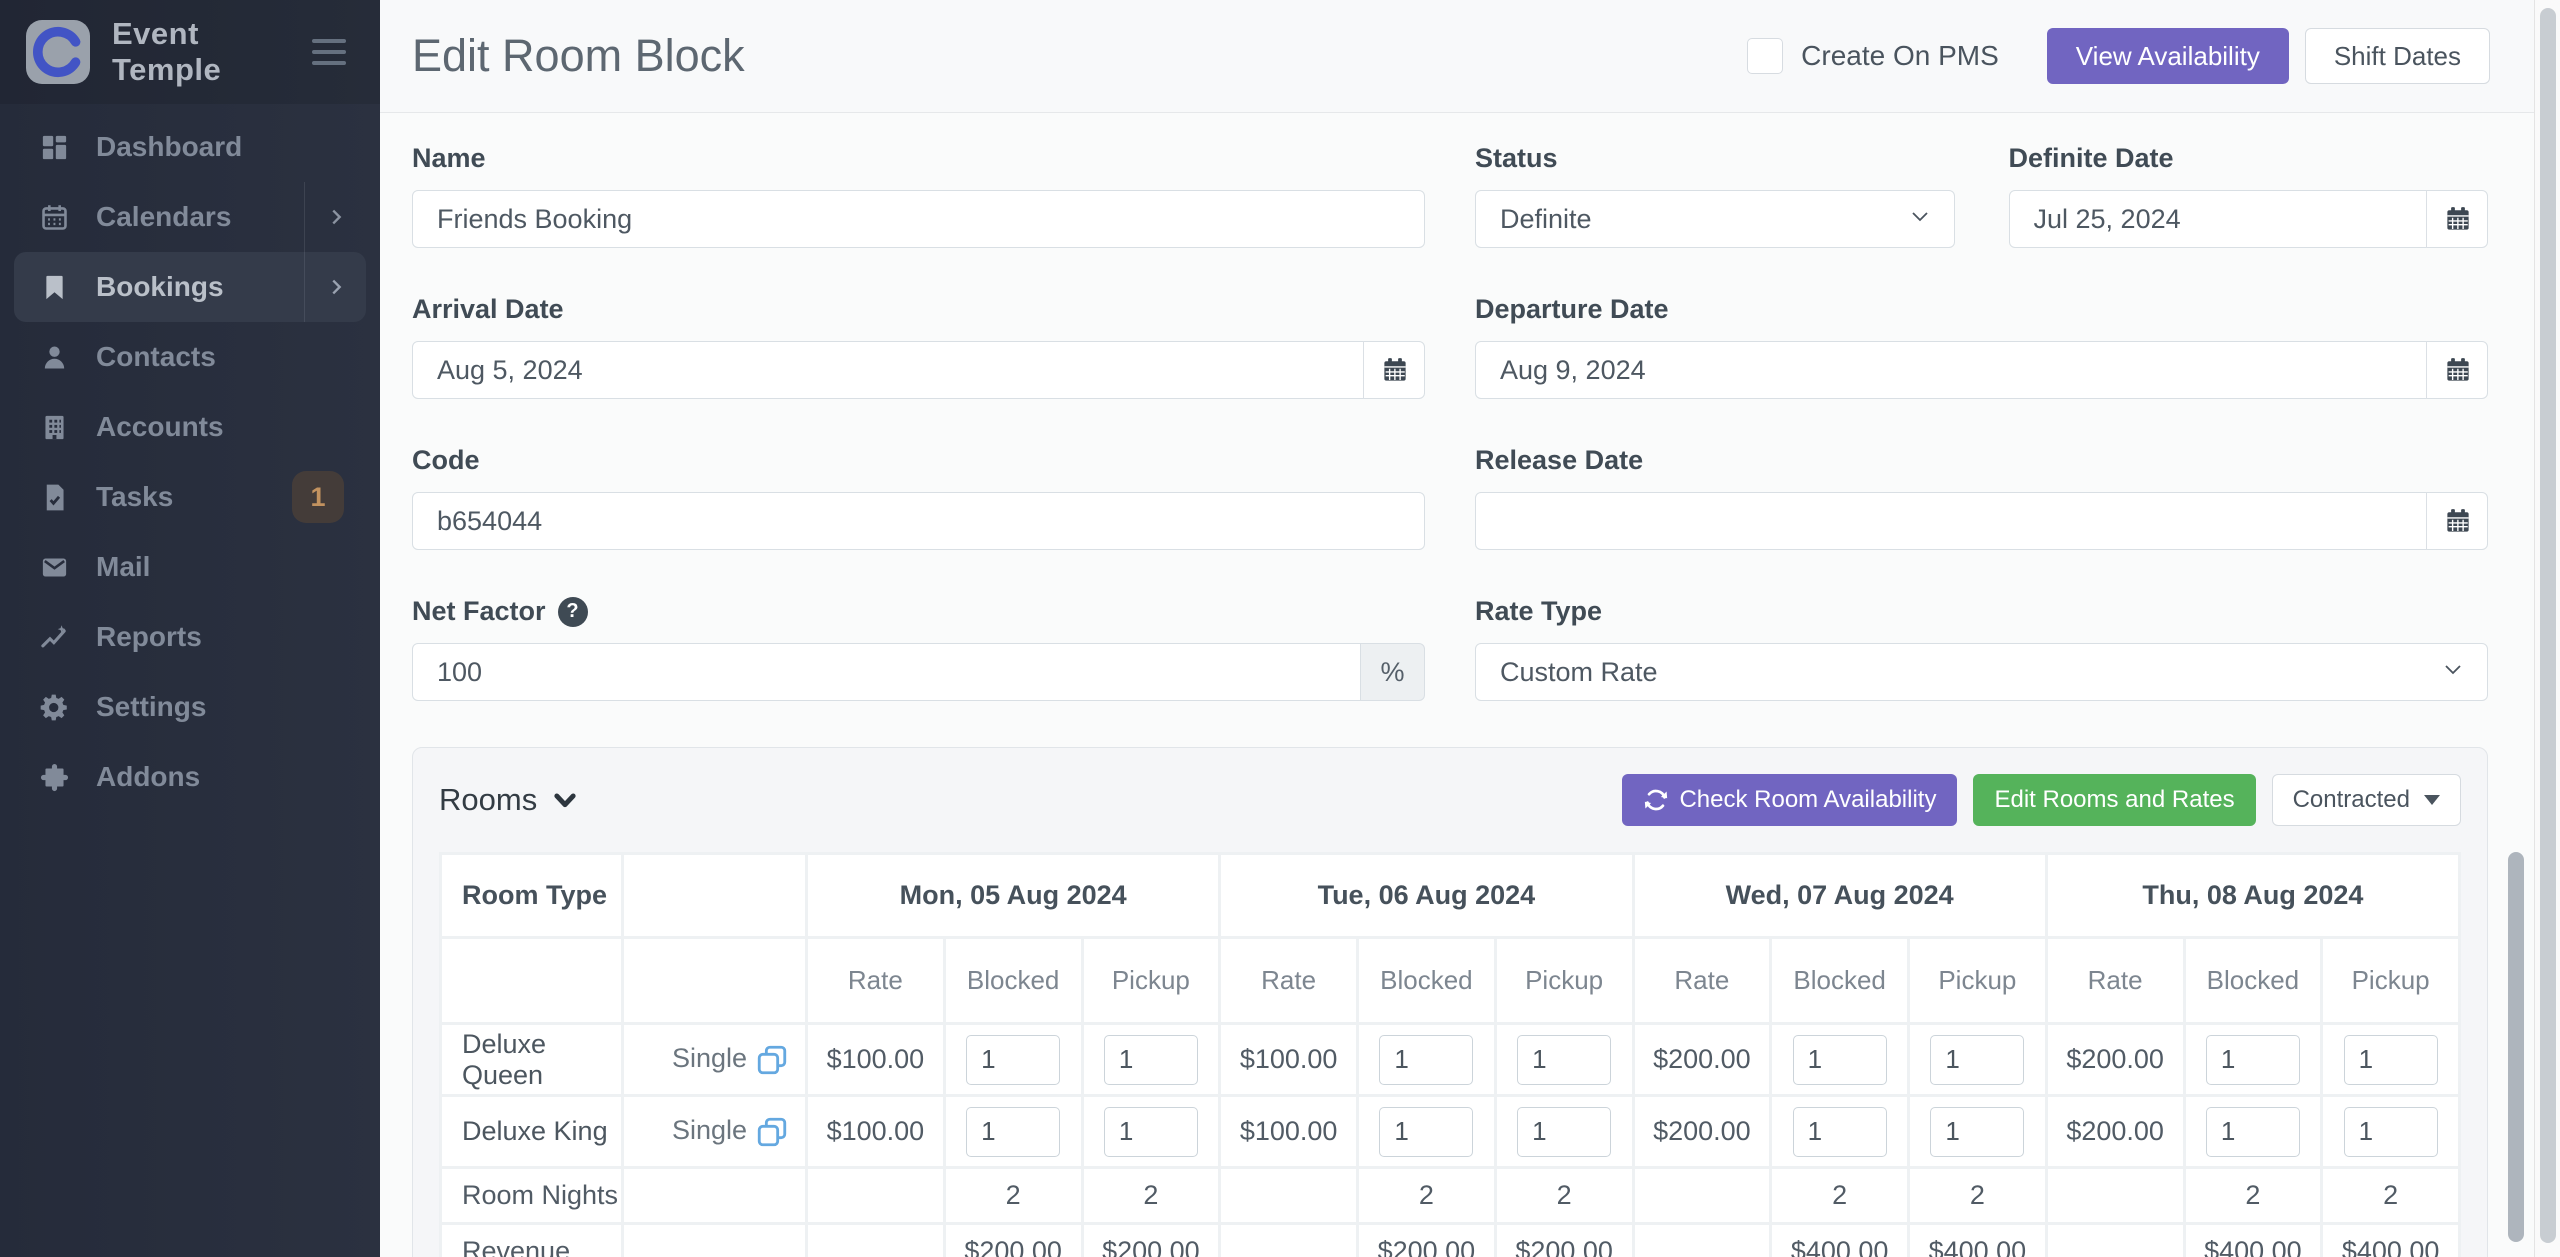  Describe the element at coordinates (2167, 56) in the screenshot. I see `view-availability-button: View Availability` at that location.